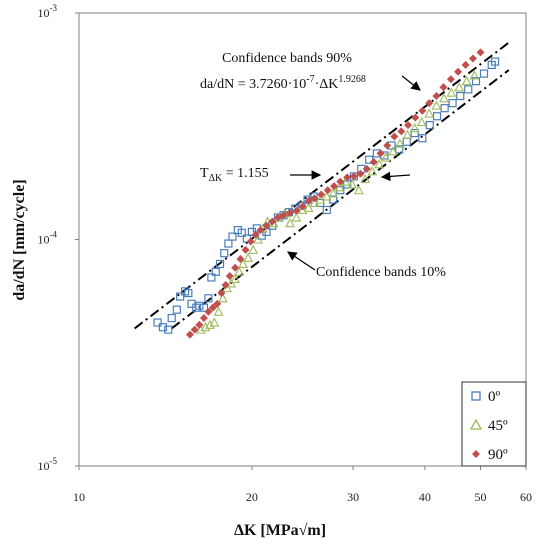 The width and height of the screenshot is (539, 550). I want to click on legend-label-45: 45º, so click(498, 426).